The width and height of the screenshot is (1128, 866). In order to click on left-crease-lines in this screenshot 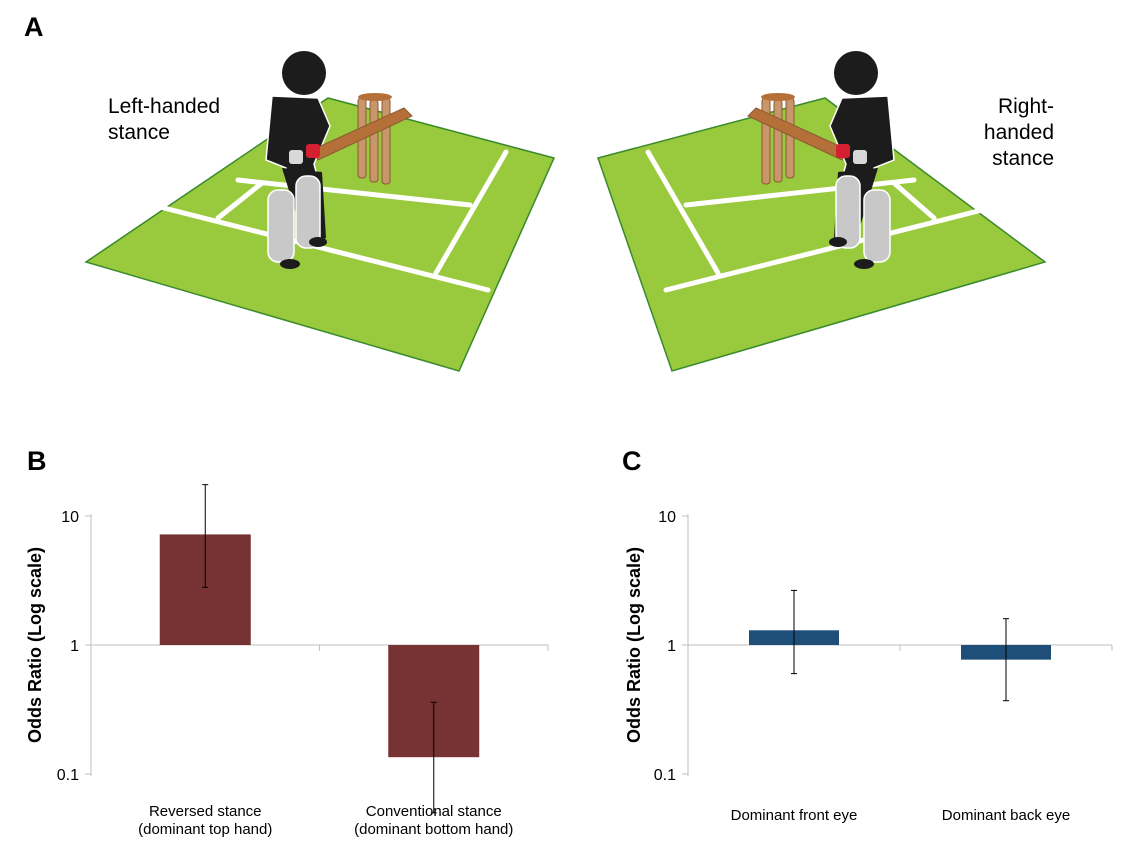, I will do `click(333, 221)`.